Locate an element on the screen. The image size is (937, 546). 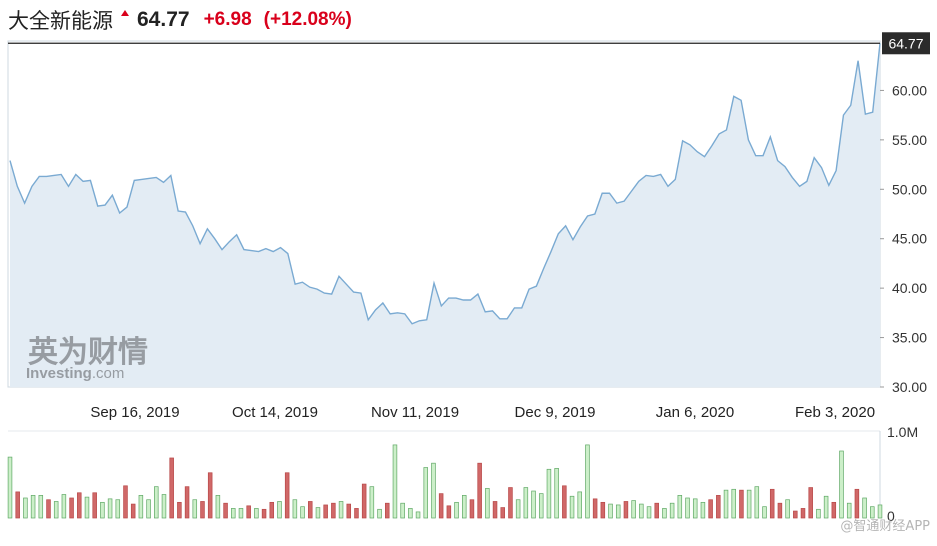
source-watermark: @智通财经APP is located at coordinates (885, 526).